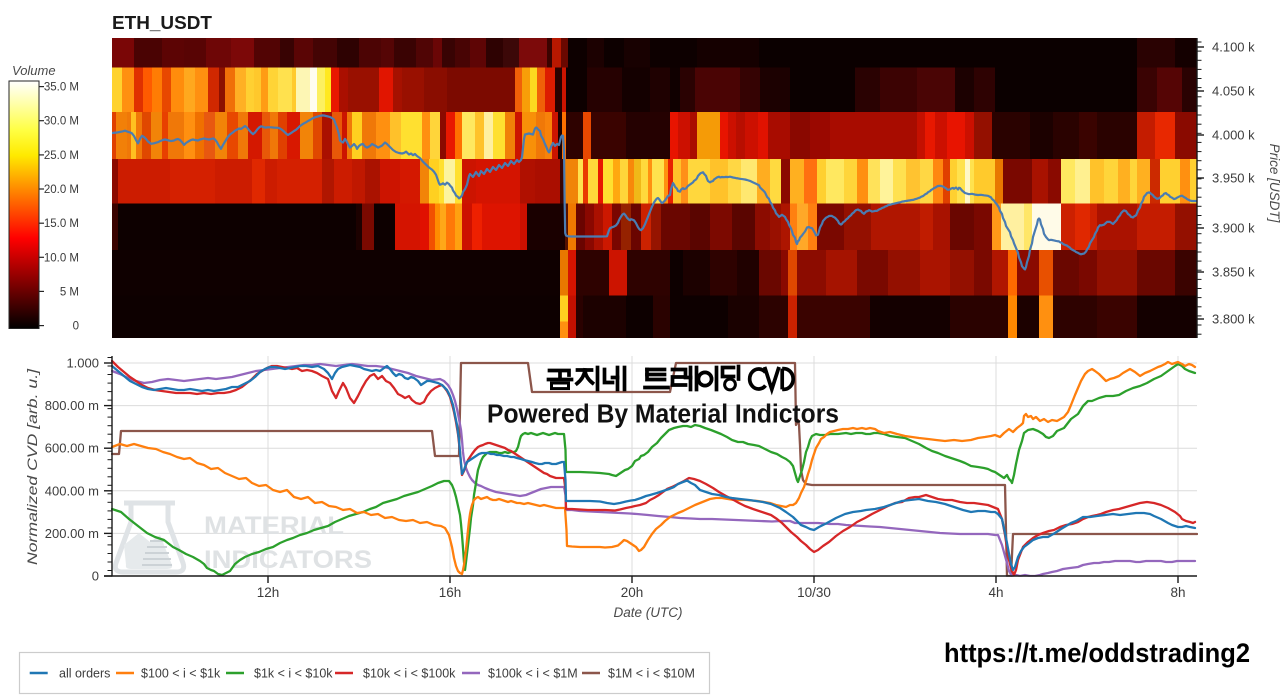  I want to click on svg-text: all orders, so click(84, 674).